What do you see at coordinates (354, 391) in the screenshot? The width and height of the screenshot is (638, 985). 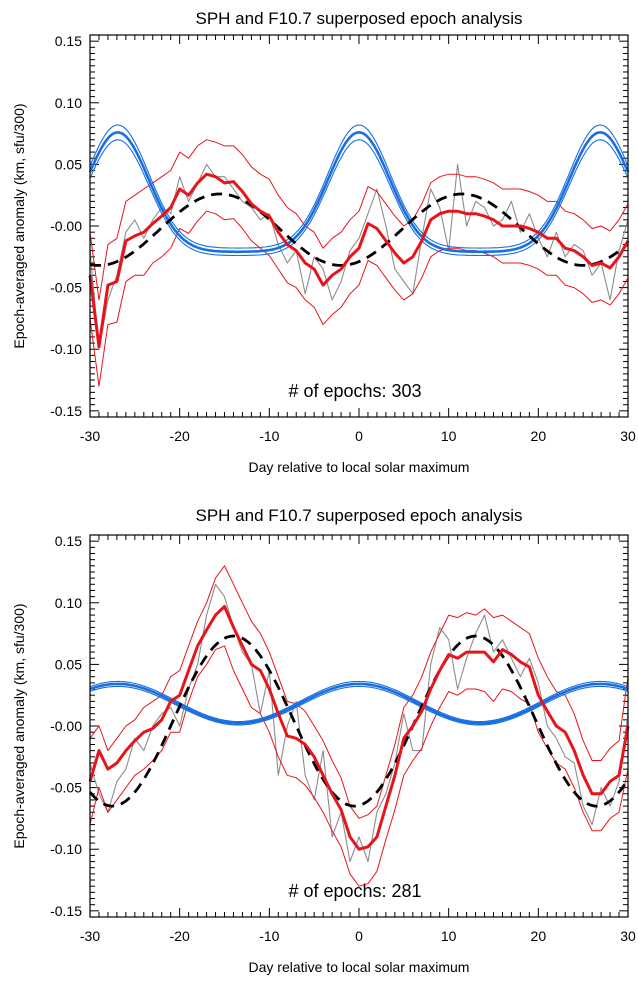 I see `epoch-count-label: # of epochs: 303` at bounding box center [354, 391].